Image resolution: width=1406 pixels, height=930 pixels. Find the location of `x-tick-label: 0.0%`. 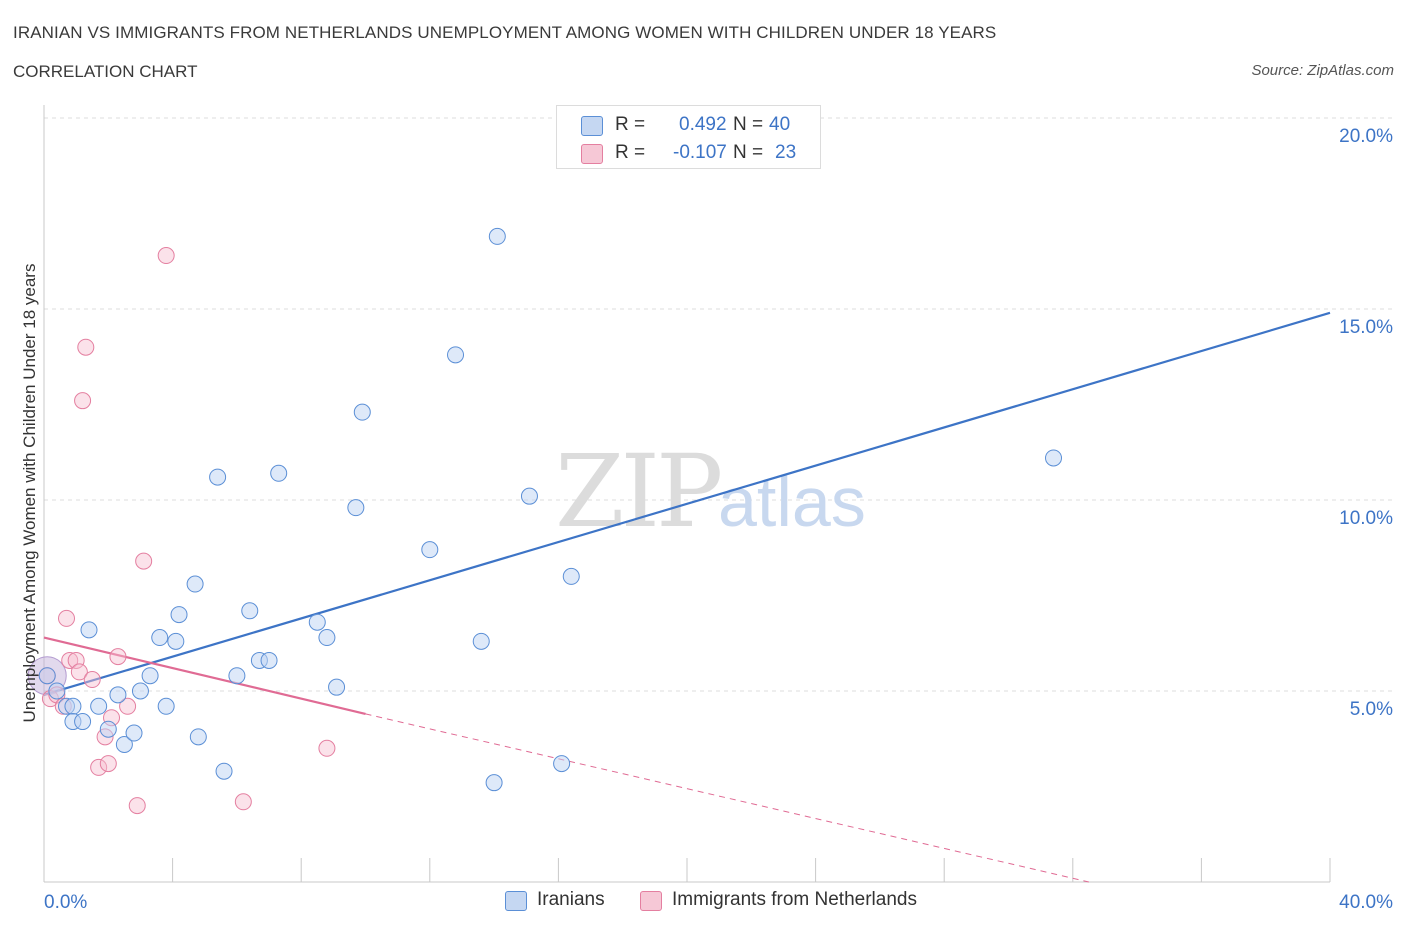

x-tick-label: 0.0% is located at coordinates (65, 902).